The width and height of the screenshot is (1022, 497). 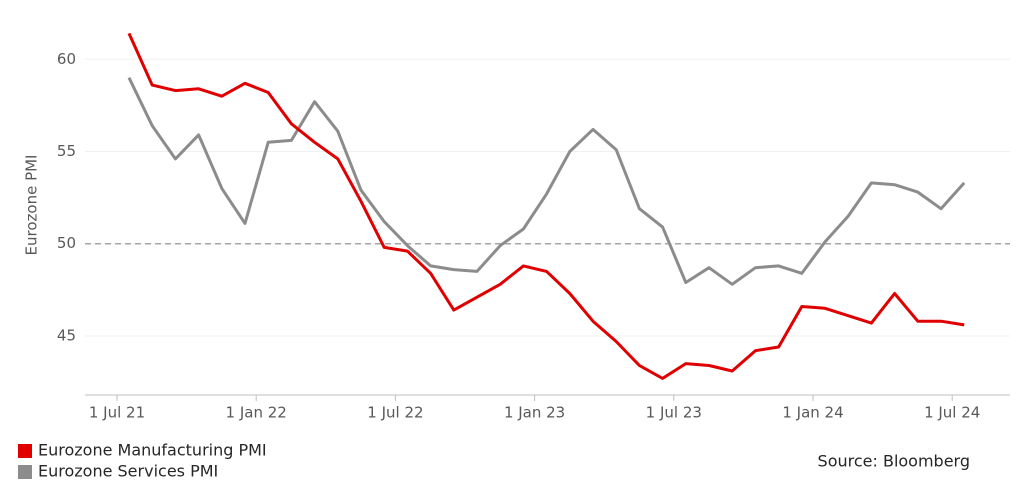 I want to click on legend-label: Eurozone Manufacturing PMI, so click(x=152, y=450).